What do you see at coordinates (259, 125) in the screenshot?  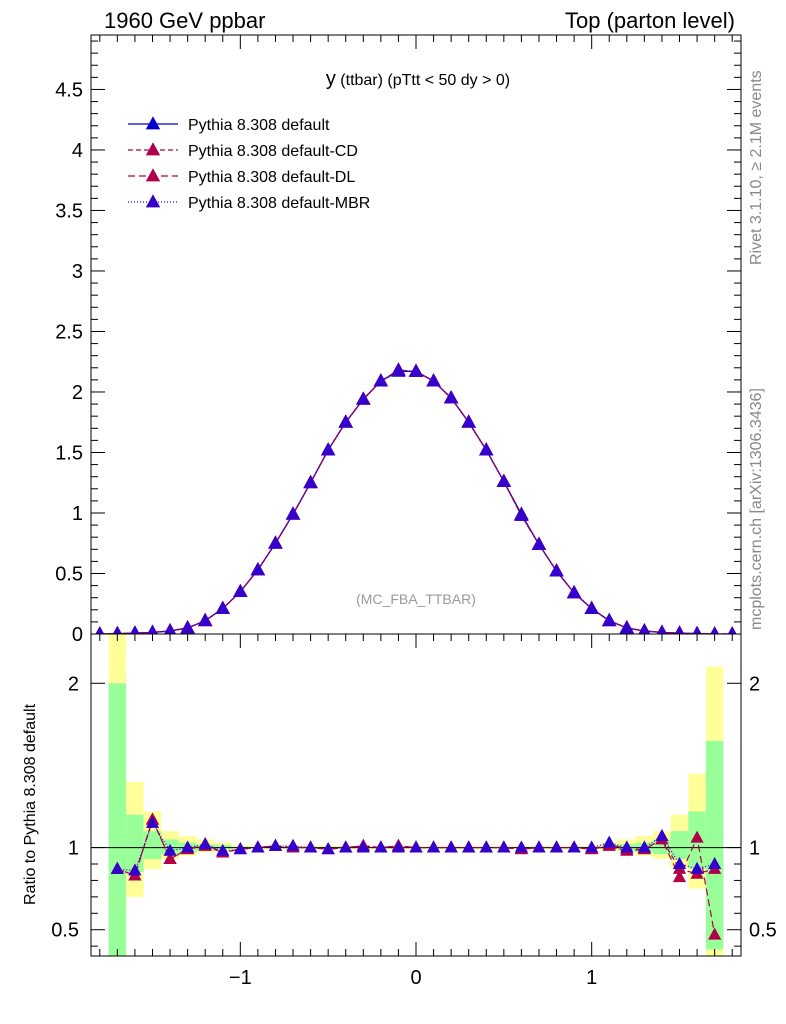 I see `legend-label-0: Pythia 8.308 default` at bounding box center [259, 125].